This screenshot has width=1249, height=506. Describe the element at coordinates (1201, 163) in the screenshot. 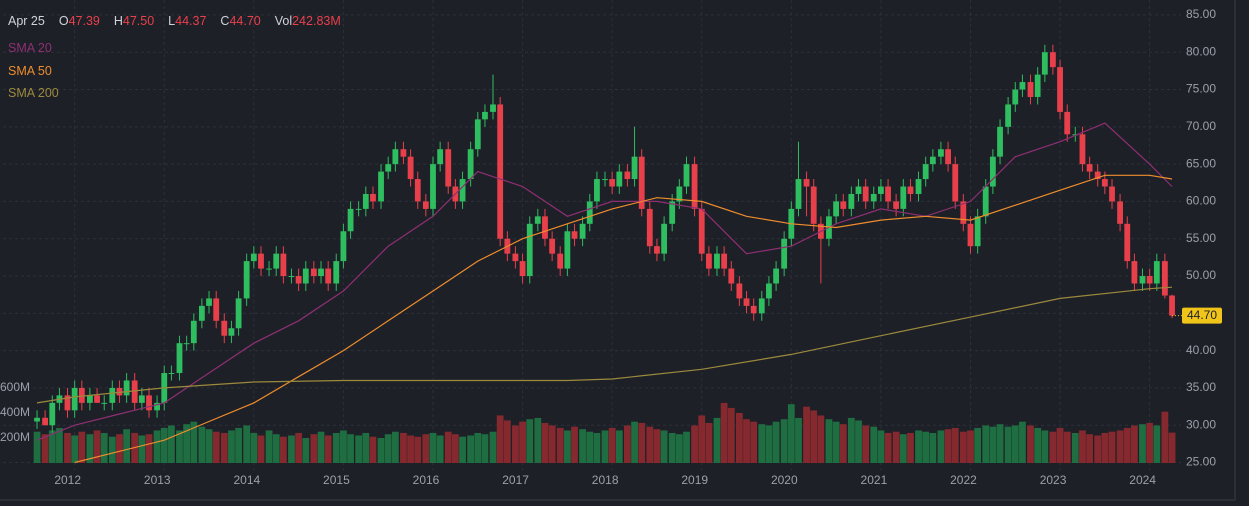

I see `y-tick-label: 65.00` at that location.